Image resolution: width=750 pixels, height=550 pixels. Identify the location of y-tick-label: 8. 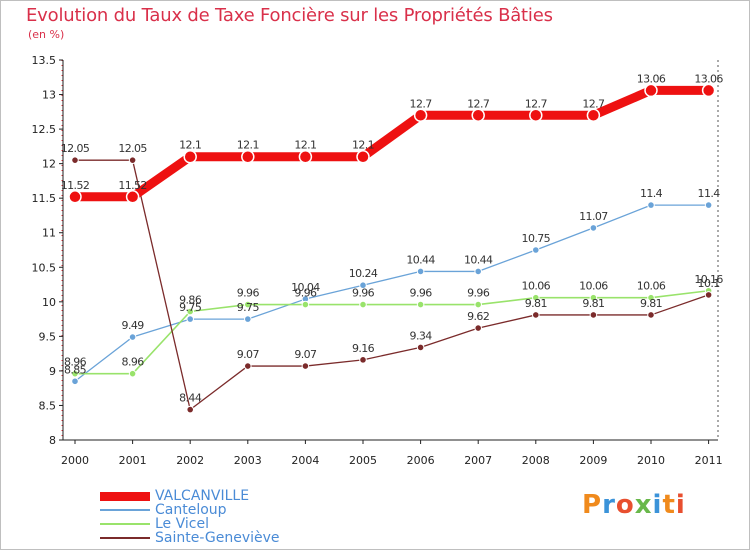
(52, 440).